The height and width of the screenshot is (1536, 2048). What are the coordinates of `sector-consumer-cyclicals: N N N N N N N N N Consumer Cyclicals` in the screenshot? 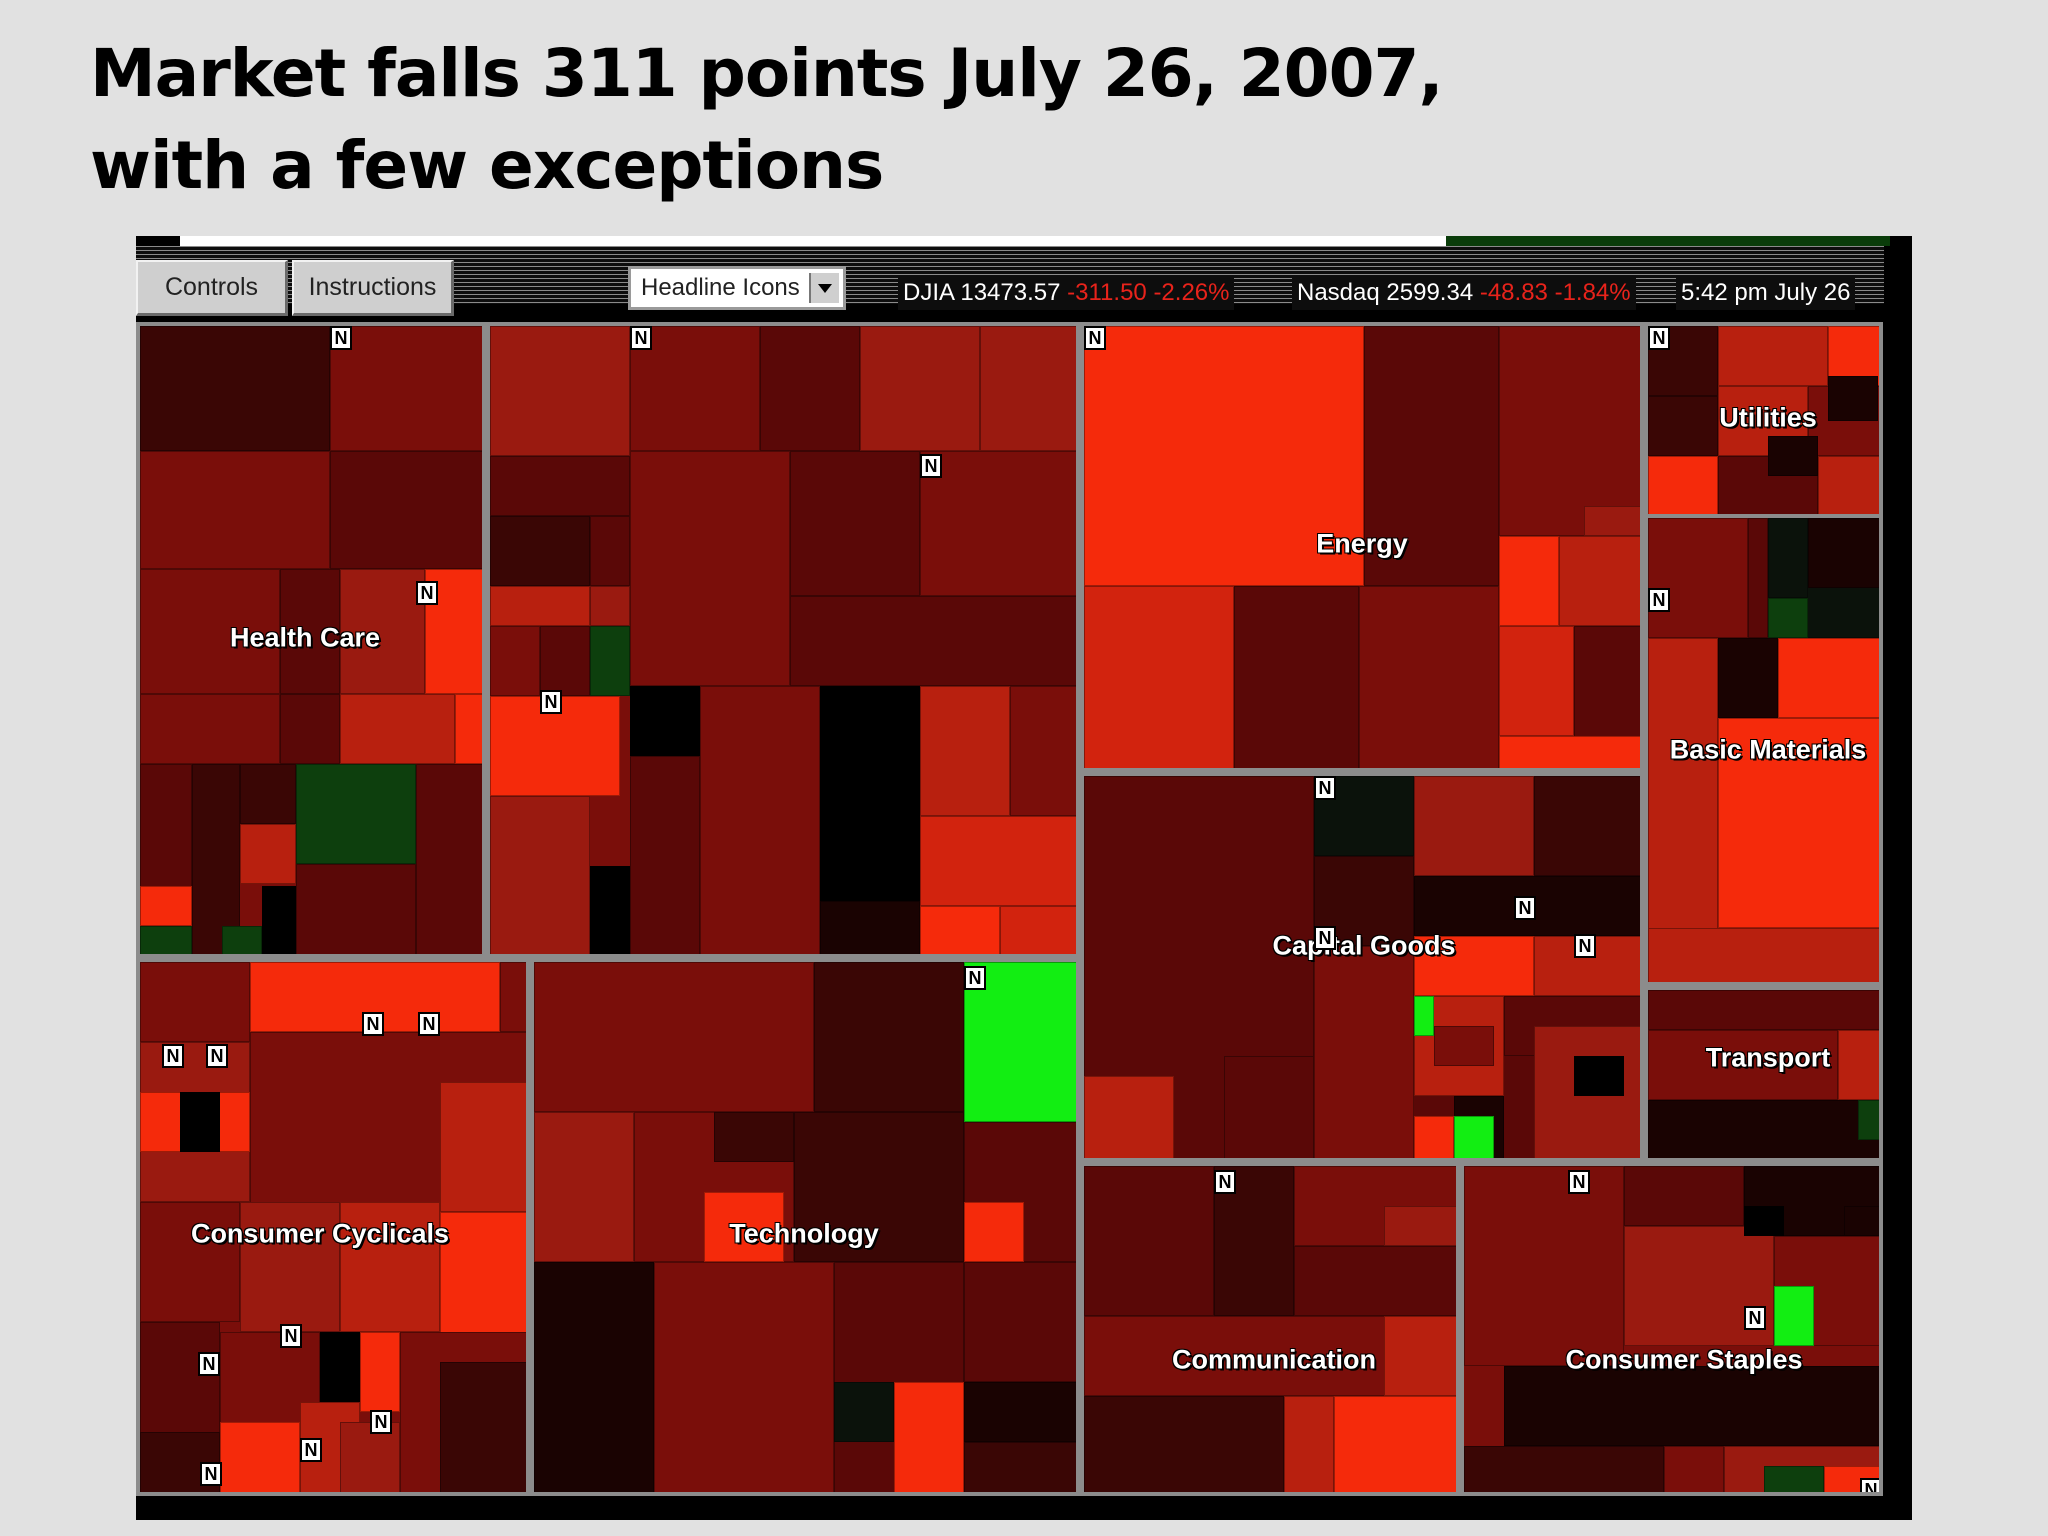 It's located at (333, 1227).